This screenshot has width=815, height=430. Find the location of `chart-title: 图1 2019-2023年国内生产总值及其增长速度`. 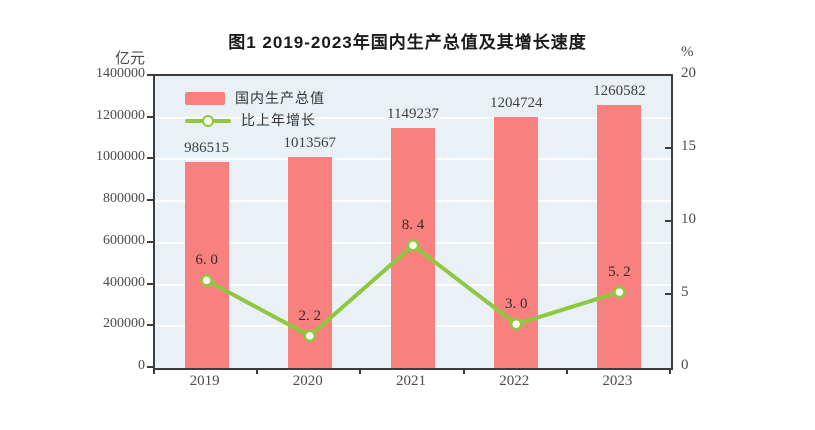

chart-title: 图1 2019-2023年国内生产总值及其增长速度 is located at coordinates (407, 42).